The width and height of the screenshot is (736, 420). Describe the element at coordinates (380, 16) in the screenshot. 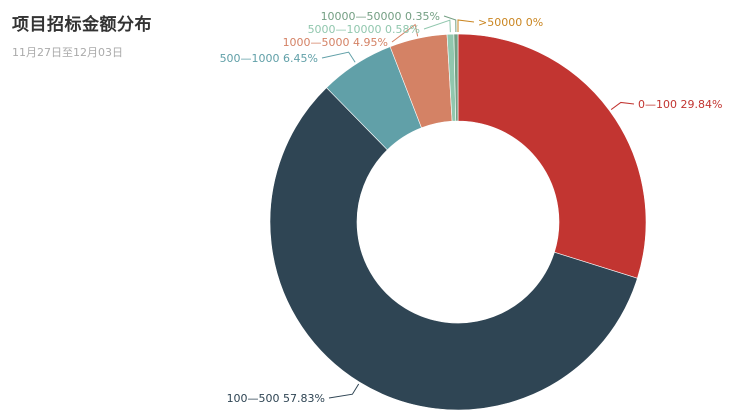

I see `slice-label-5: 10000—50000 0.35%` at that location.